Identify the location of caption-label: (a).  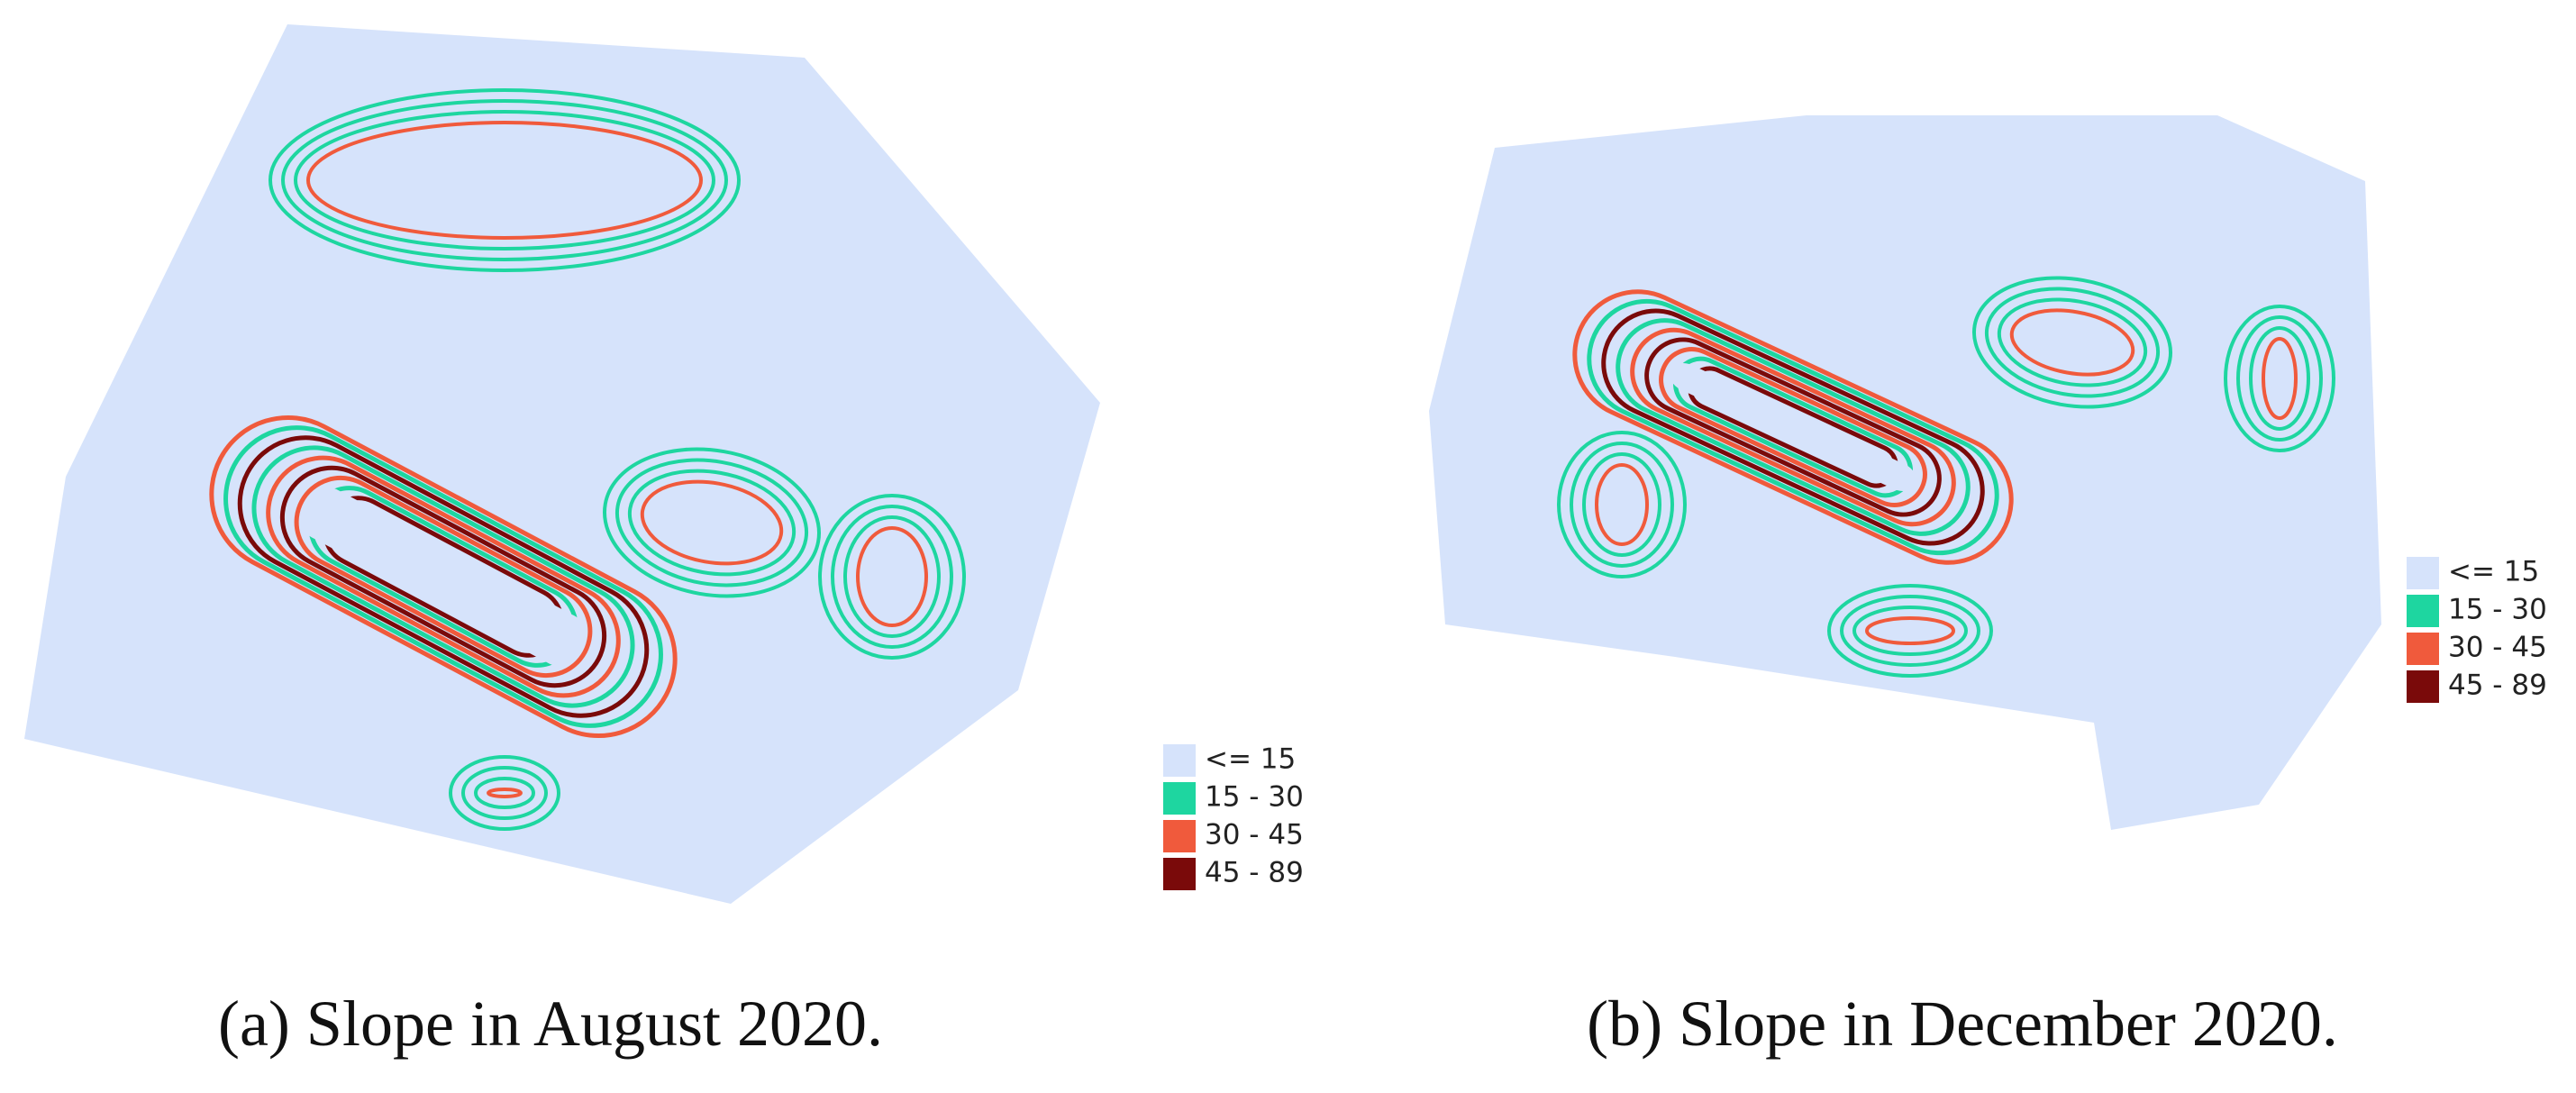
(254, 1024).